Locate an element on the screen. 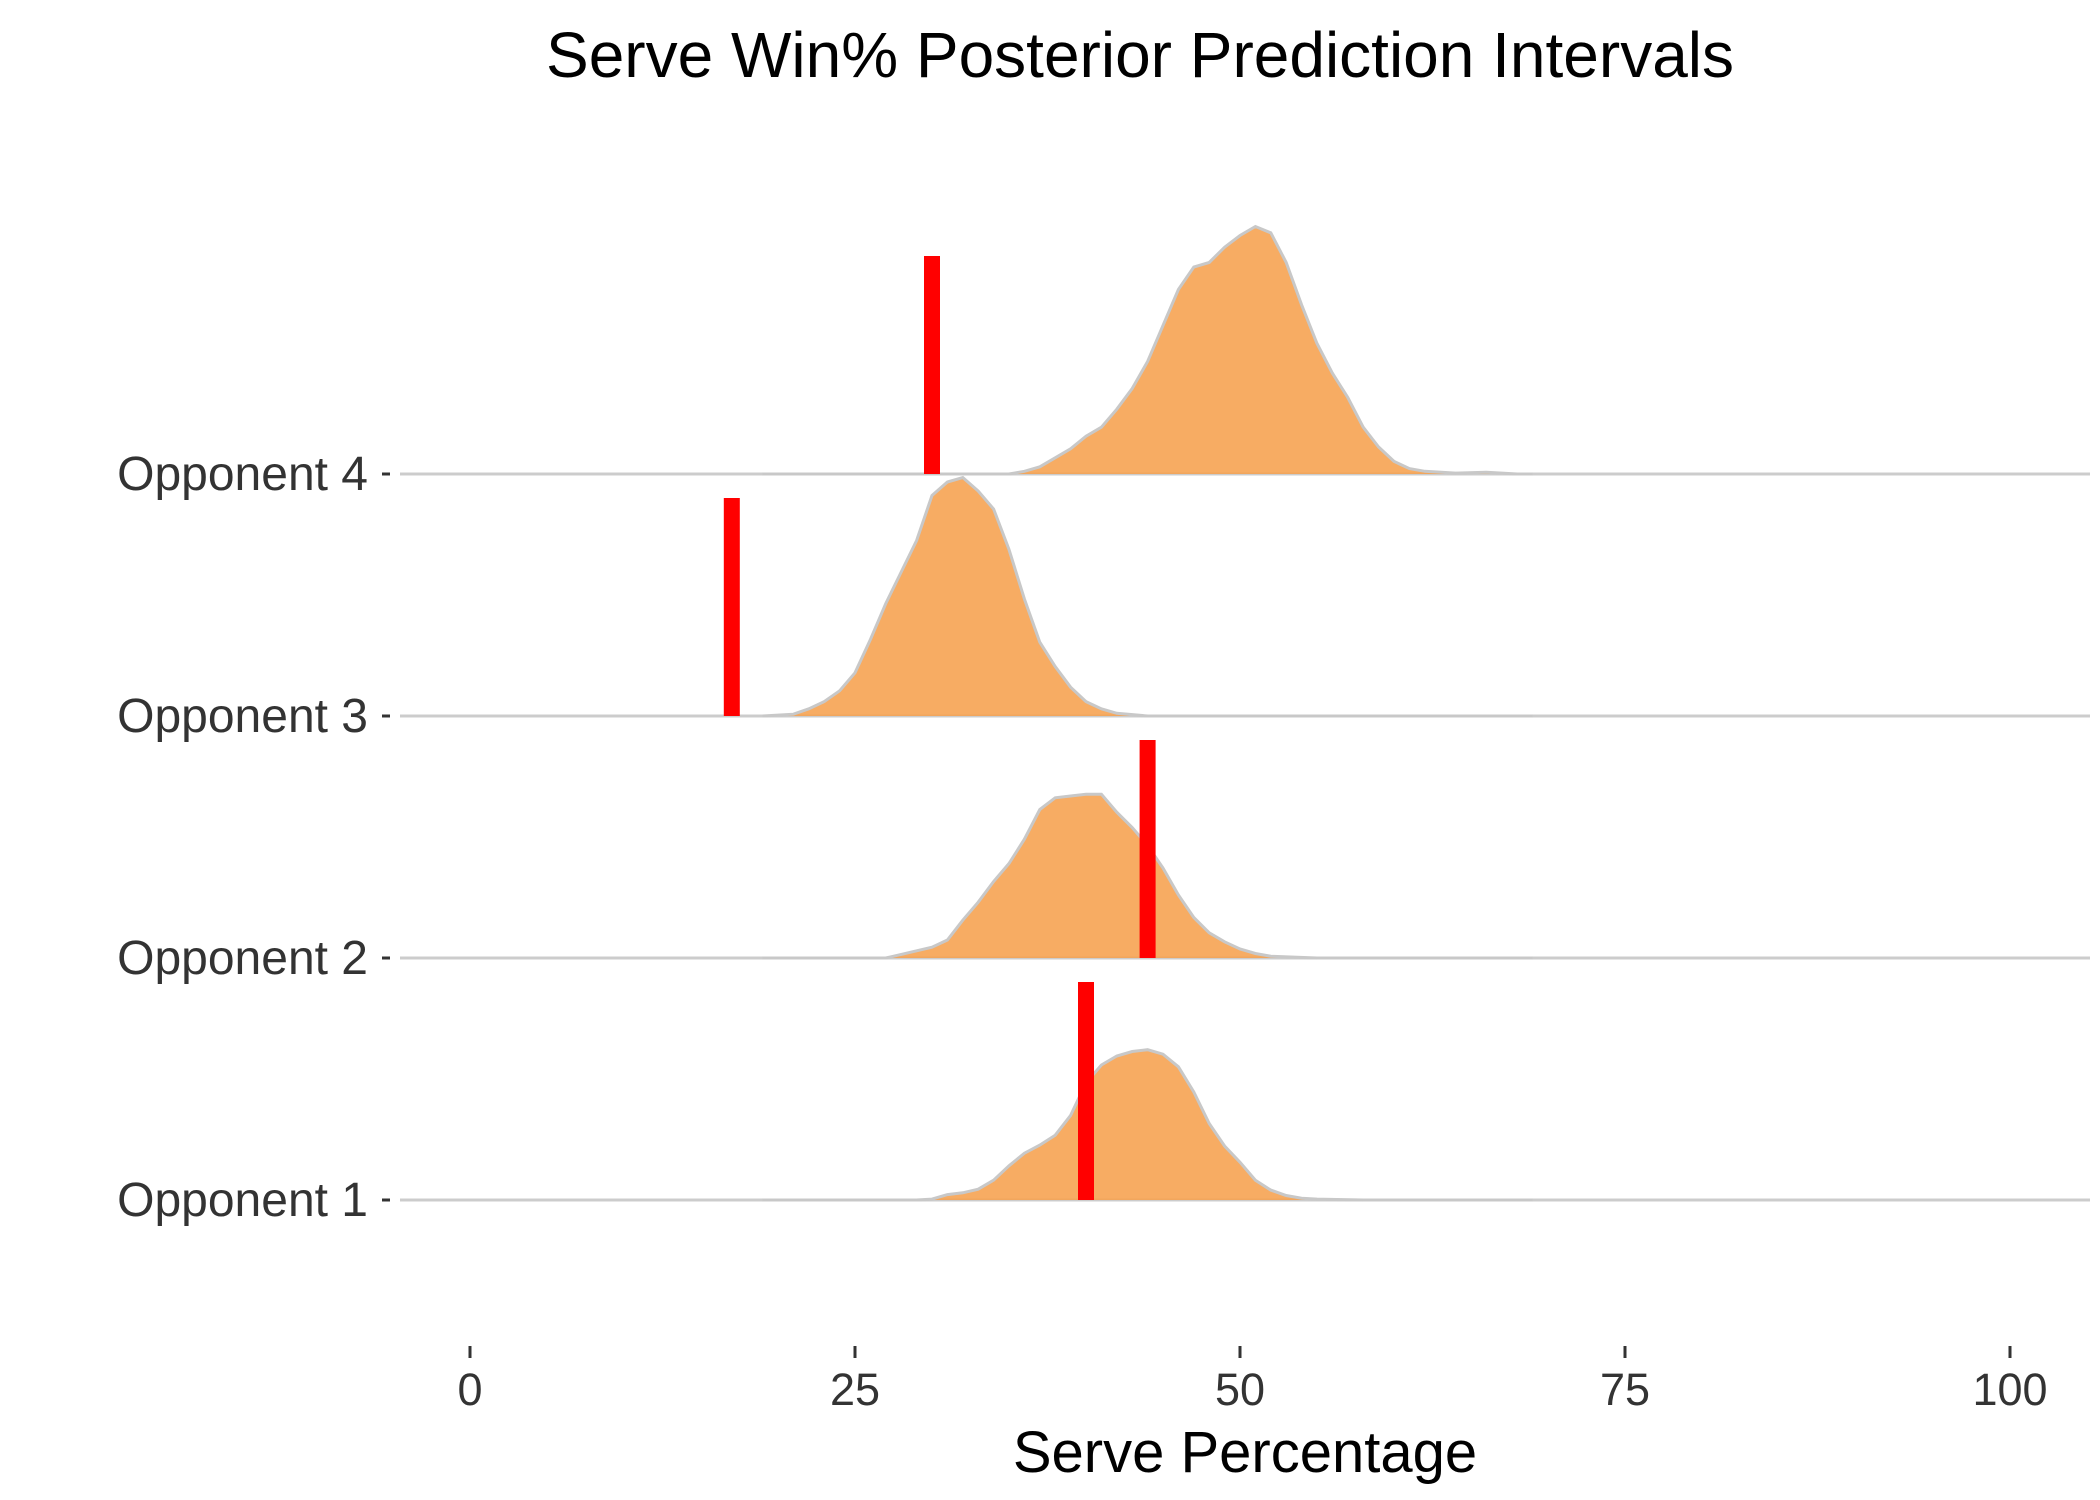 The image size is (2100, 1500). x-tick-label-100: 100 is located at coordinates (2009, 1389).